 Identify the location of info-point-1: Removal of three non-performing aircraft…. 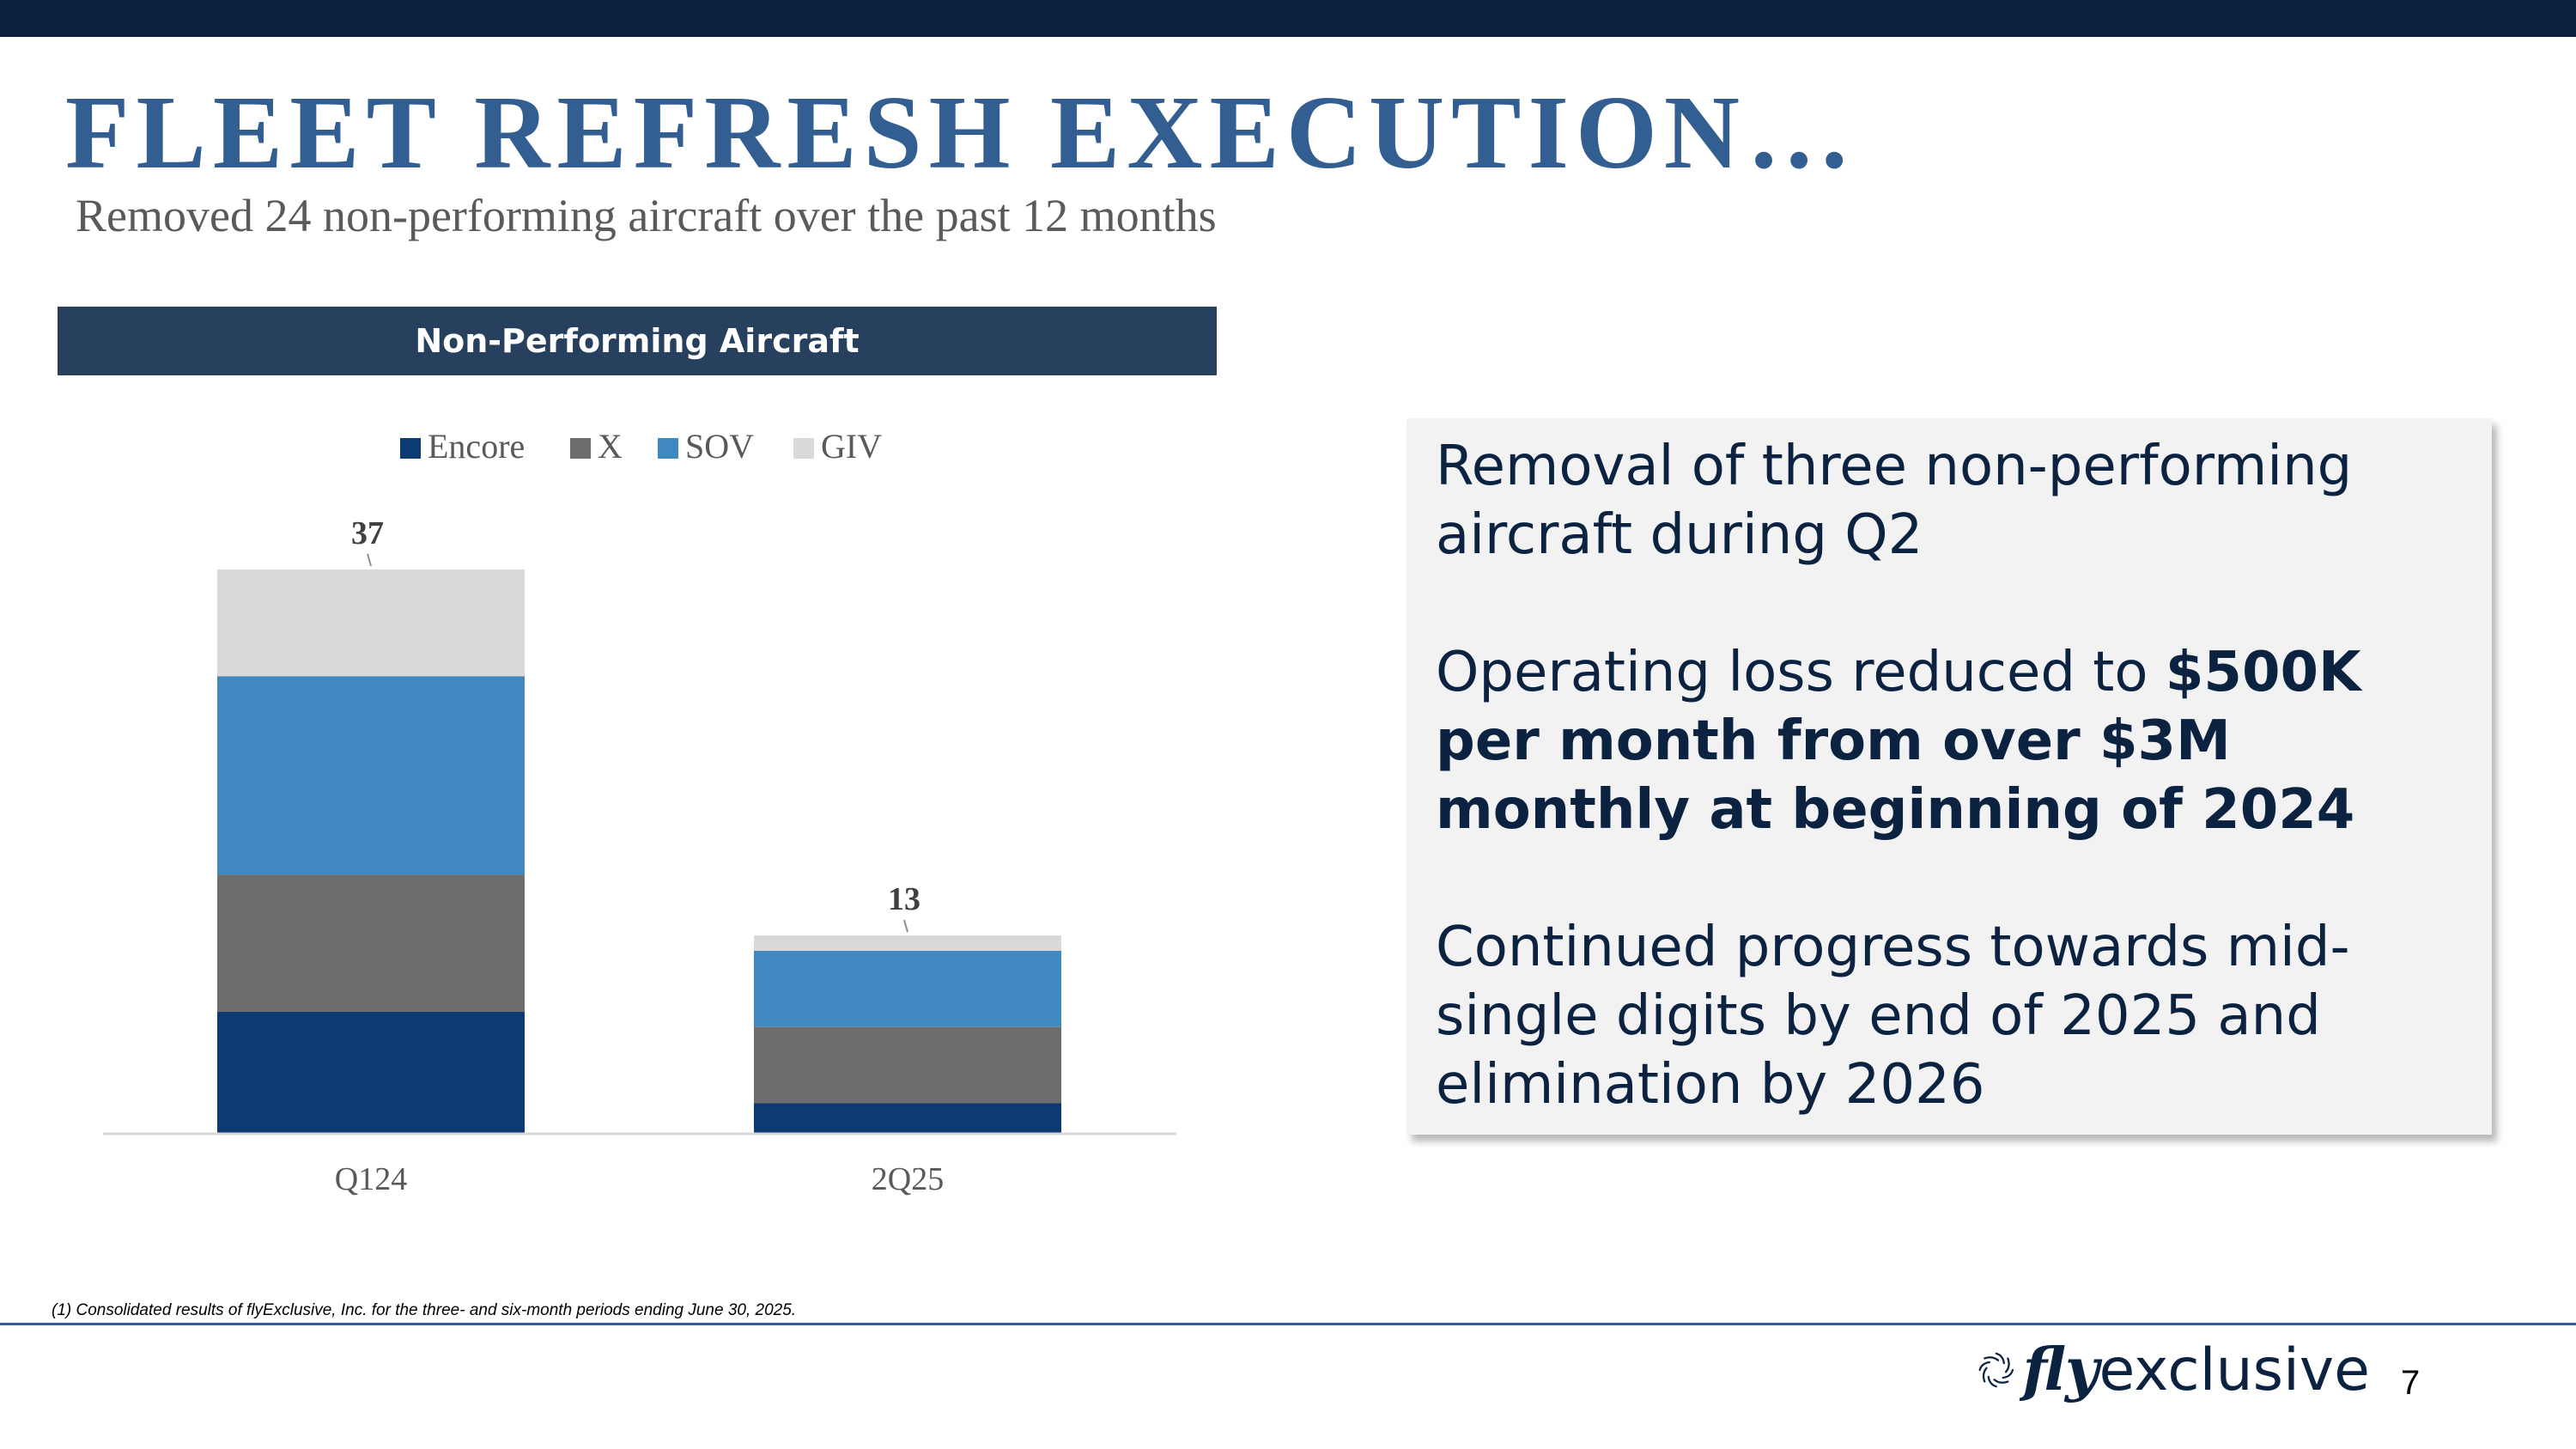
(1894, 501).